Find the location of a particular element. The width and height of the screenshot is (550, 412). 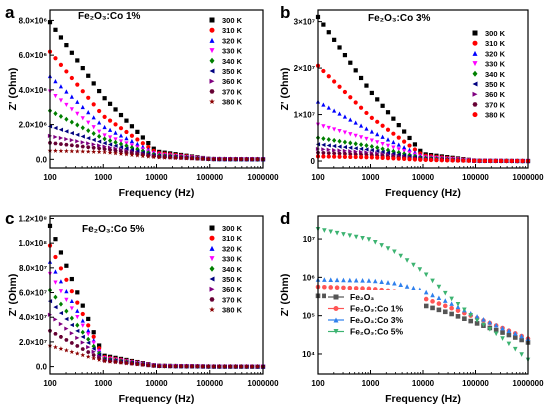

x-tick-label: 1000000 is located at coordinates (263, 177).